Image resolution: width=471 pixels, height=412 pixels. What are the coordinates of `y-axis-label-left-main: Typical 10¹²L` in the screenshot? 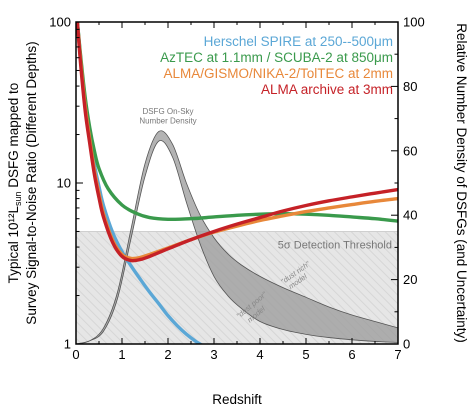 It's located at (13, 245).